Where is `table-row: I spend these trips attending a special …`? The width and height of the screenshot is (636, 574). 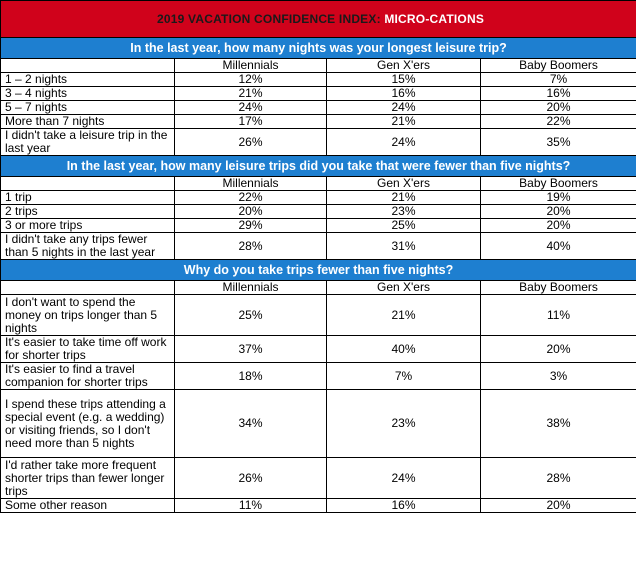
table-row: I spend these trips attending a special … is located at coordinates (318, 423).